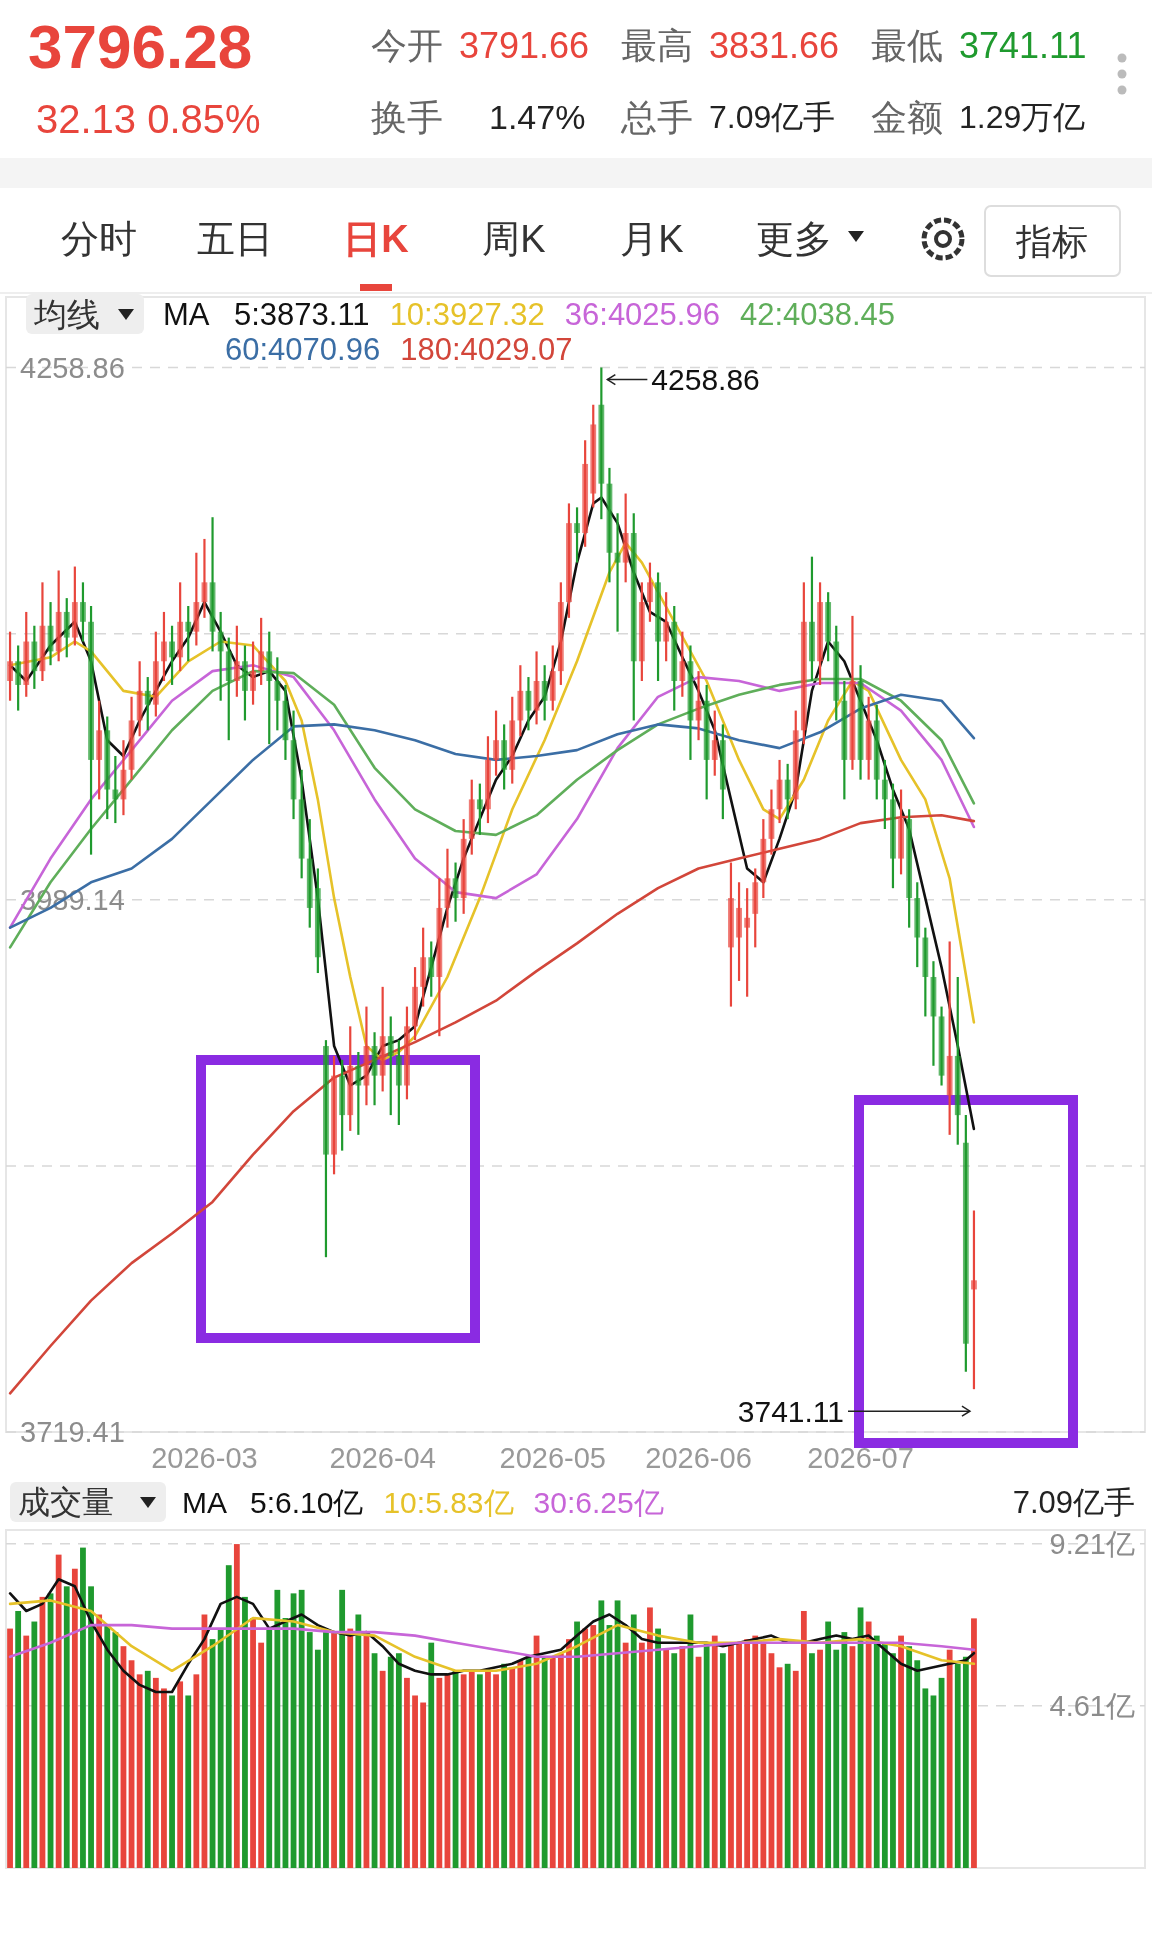 The image size is (1152, 1940). Describe the element at coordinates (1092, 1543) in the screenshot. I see `y-tick-label: 9.21亿` at that location.